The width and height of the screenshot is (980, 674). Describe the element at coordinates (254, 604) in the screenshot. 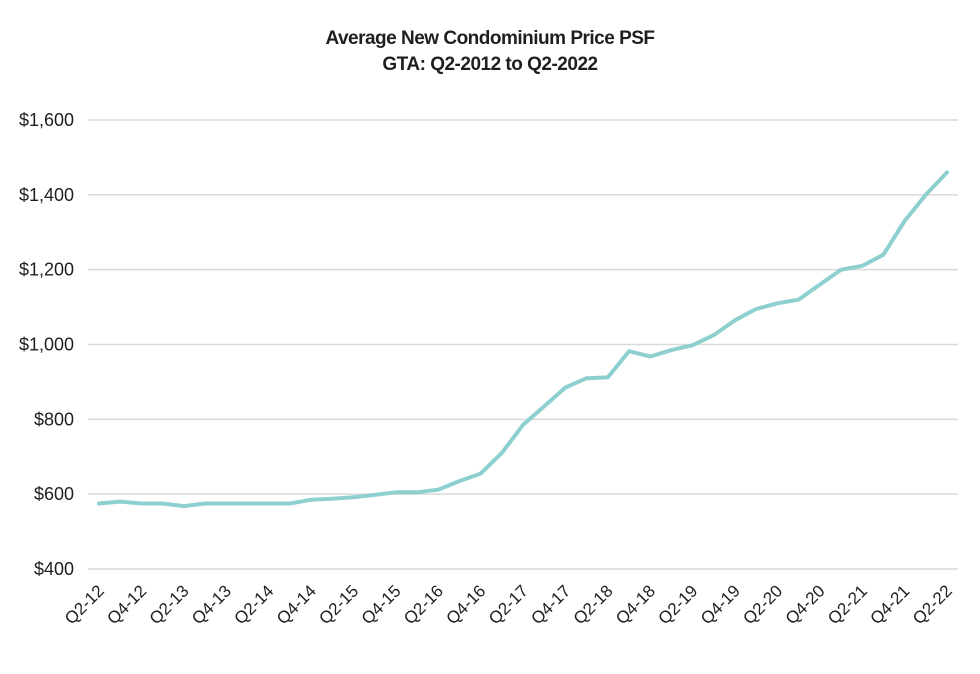

I see `x-tick-label: Q2-14` at that location.